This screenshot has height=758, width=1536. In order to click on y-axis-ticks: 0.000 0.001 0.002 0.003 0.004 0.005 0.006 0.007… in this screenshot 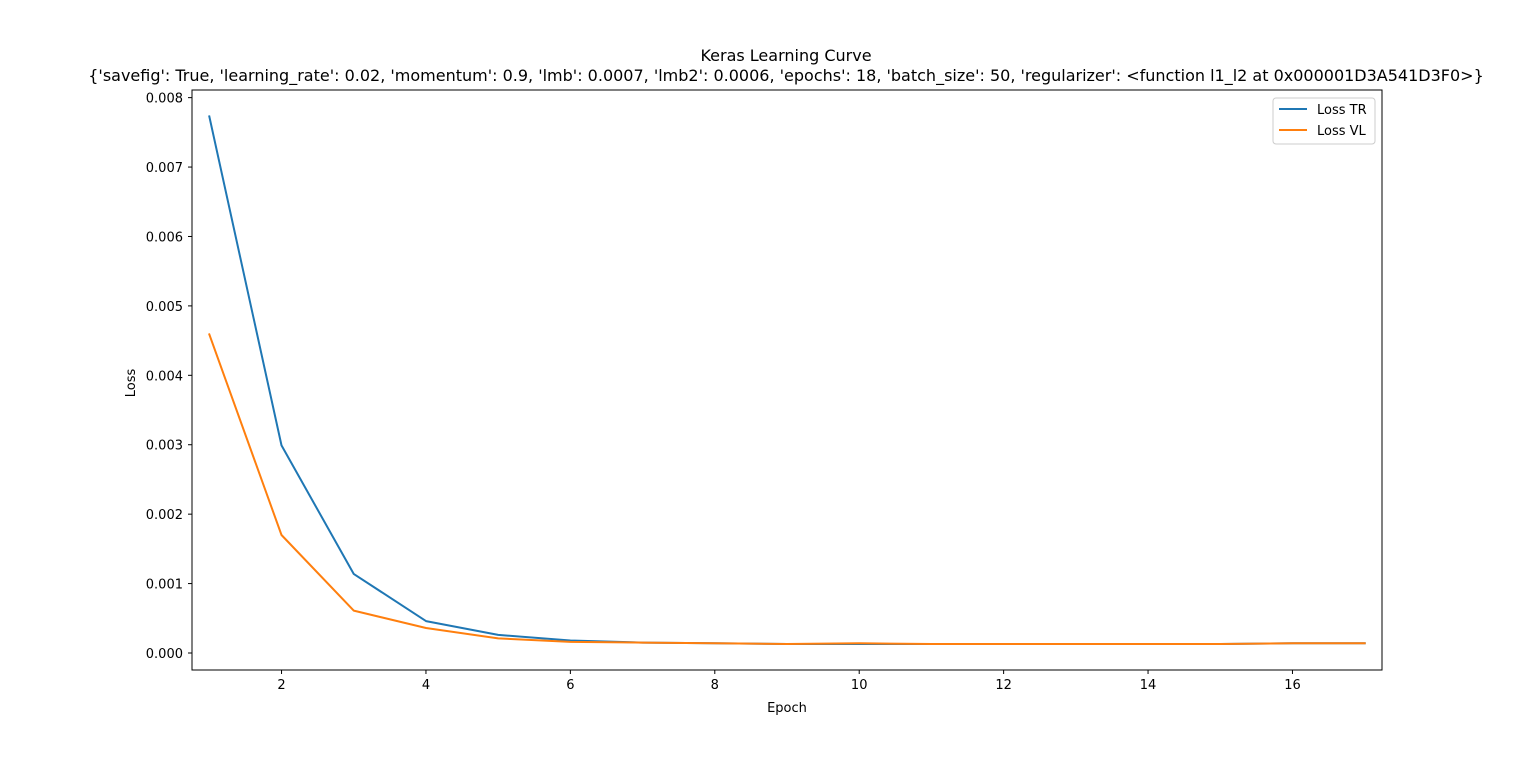, I will do `click(169, 377)`.